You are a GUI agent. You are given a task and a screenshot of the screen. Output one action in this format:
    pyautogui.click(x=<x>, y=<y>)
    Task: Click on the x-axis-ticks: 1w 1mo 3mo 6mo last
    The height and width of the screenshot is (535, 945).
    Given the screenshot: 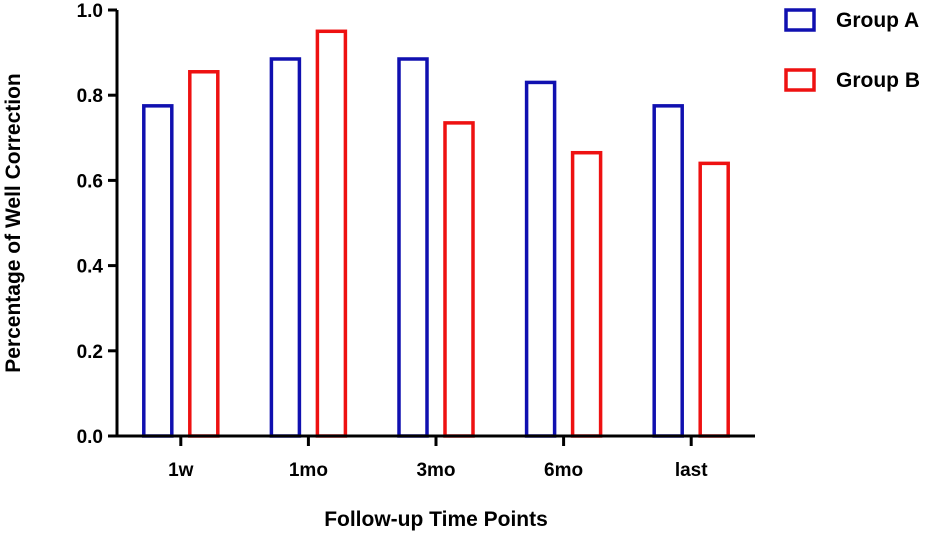 What is the action you would take?
    pyautogui.click(x=438, y=458)
    